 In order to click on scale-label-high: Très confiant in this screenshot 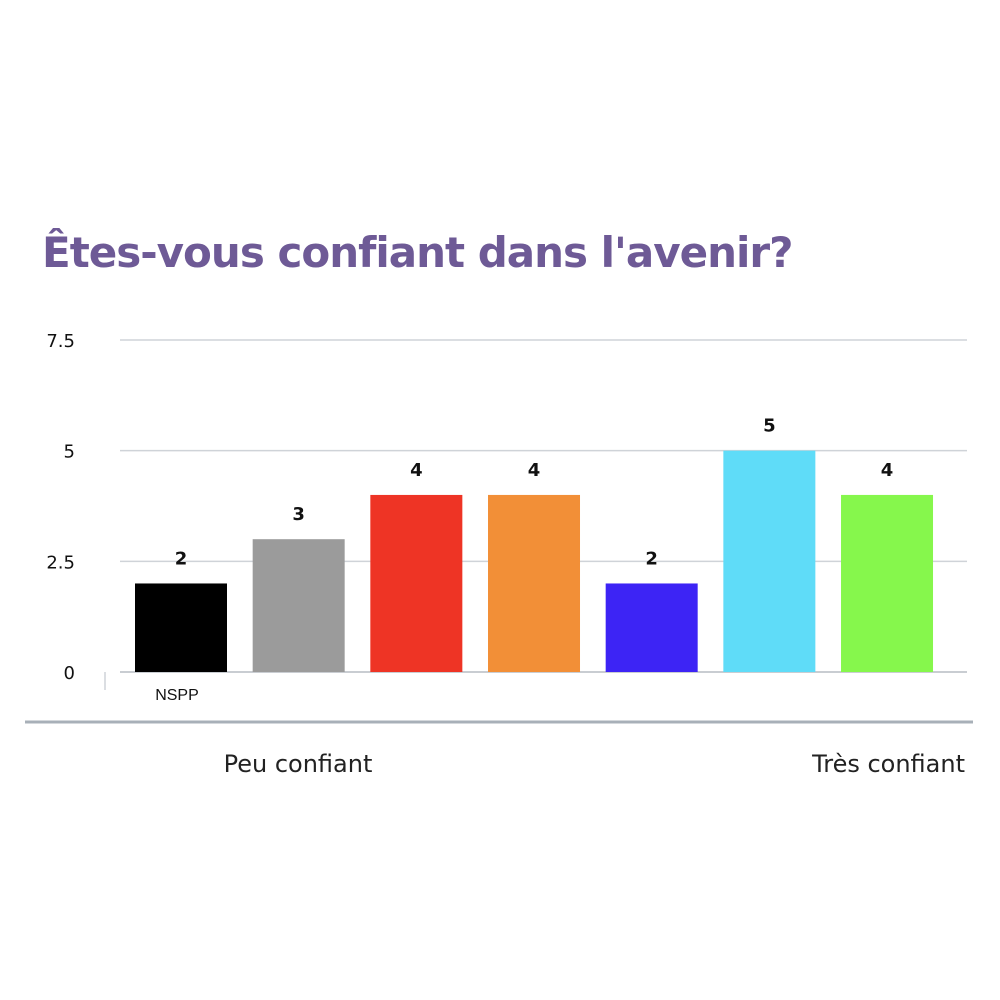, I will do `click(888, 764)`.